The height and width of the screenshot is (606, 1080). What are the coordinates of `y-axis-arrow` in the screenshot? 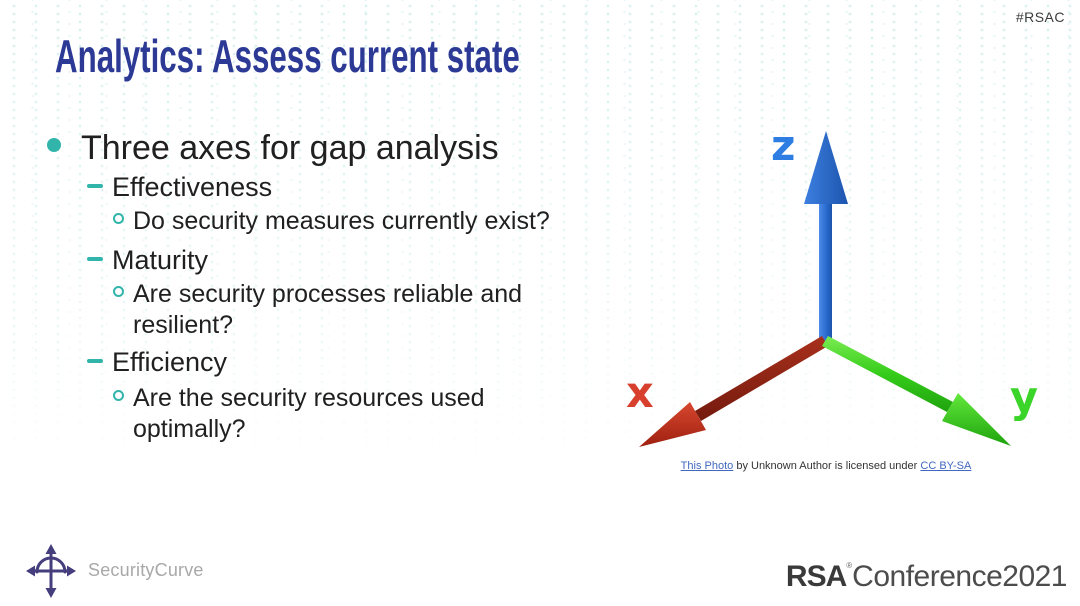 It's located at (916, 391).